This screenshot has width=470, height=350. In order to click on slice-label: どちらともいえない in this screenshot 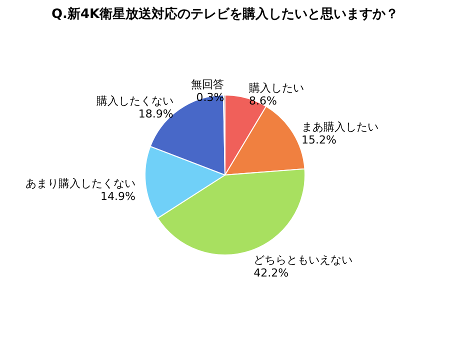, I will do `click(303, 259)`.